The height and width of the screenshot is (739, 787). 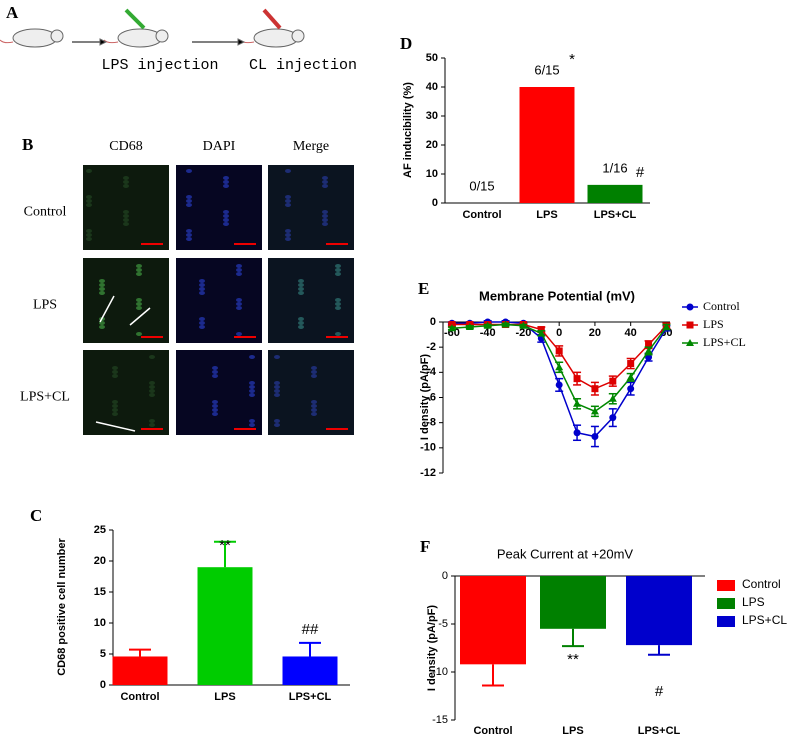 What do you see at coordinates (431, 397) in the screenshot?
I see `y-tick-label: -6` at bounding box center [431, 397].